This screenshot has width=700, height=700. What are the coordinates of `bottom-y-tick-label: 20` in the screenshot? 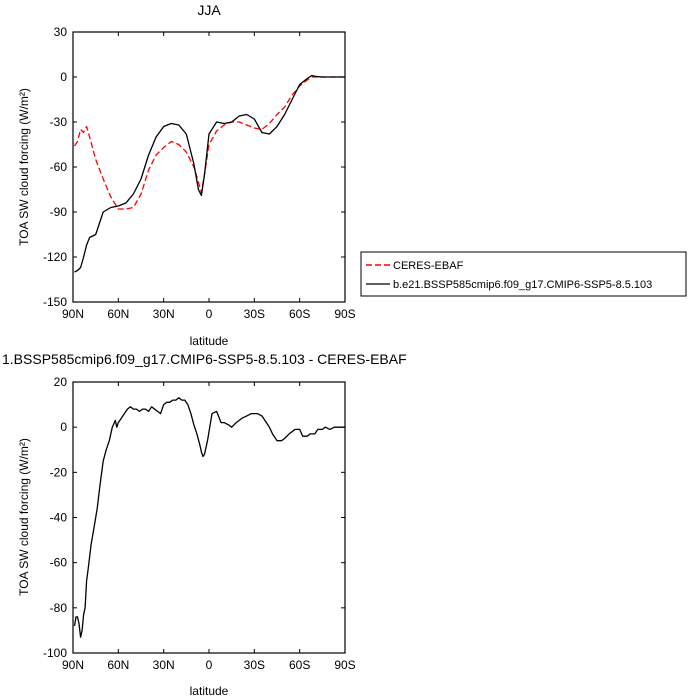 It's located at (61, 382).